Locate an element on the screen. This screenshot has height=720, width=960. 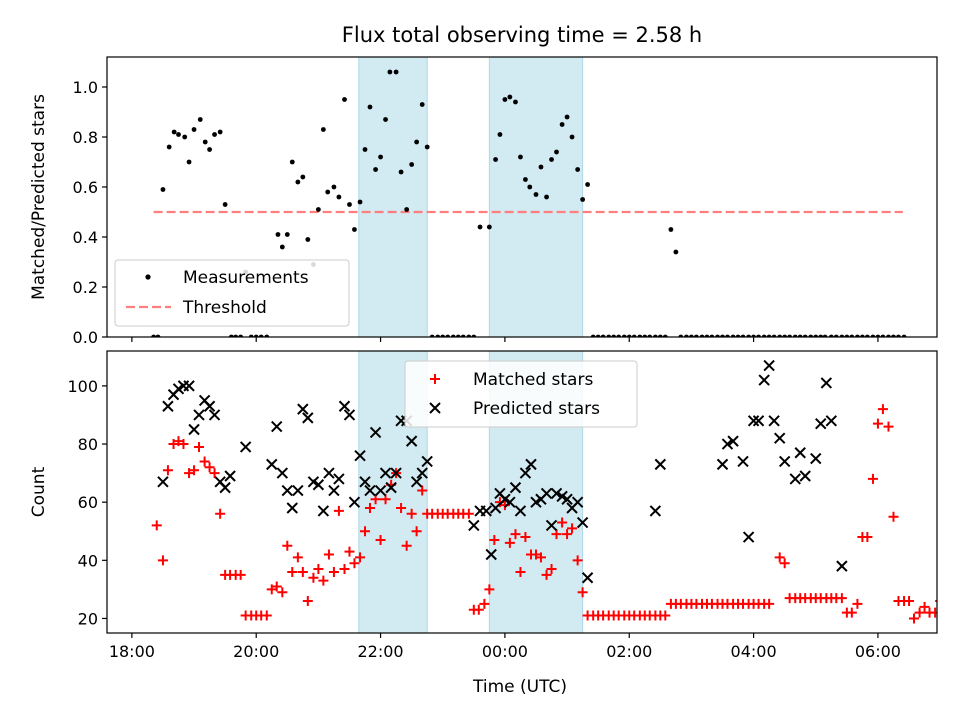
legend-predicted-marker is located at coordinates (435, 408).